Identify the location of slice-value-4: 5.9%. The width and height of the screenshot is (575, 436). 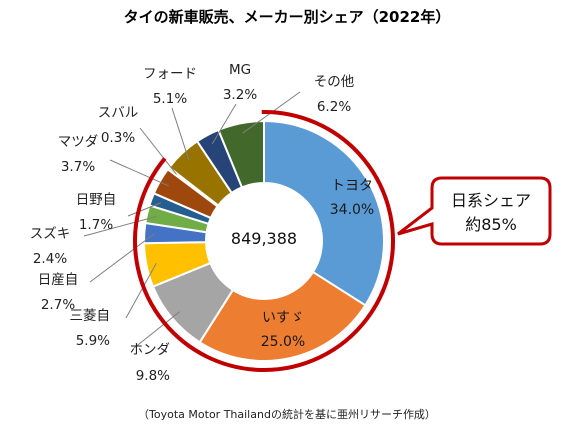
(93, 341).